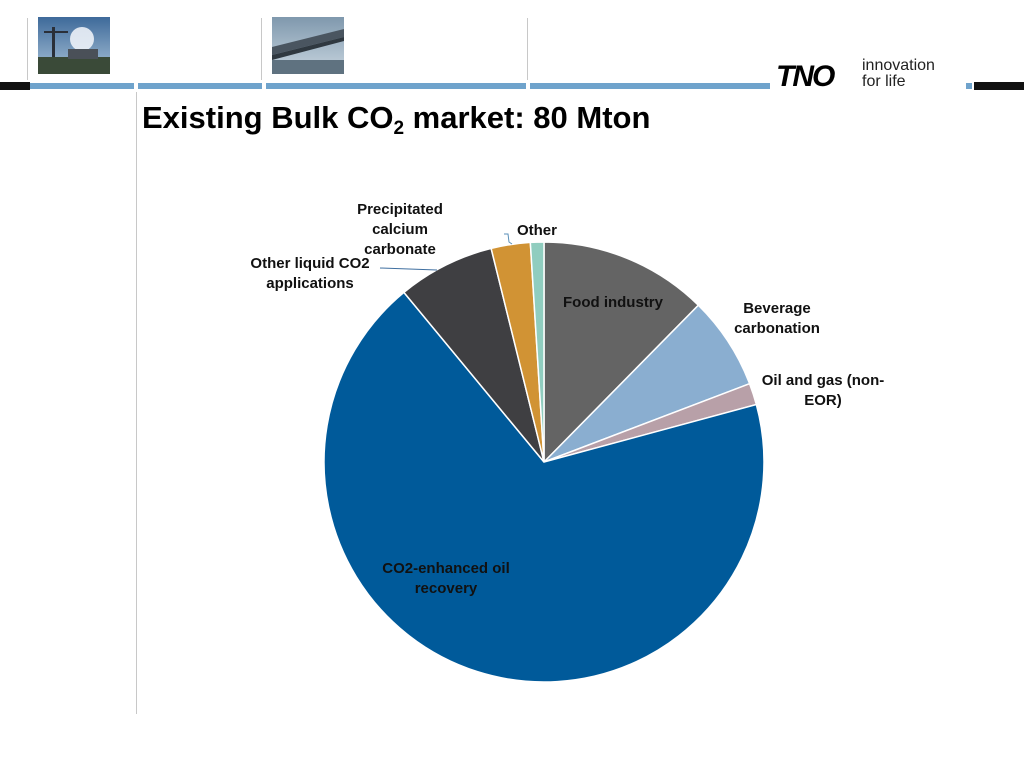 The image size is (1024, 768). Describe the element at coordinates (537, 352) in the screenshot. I see `pie-slice-other` at that location.